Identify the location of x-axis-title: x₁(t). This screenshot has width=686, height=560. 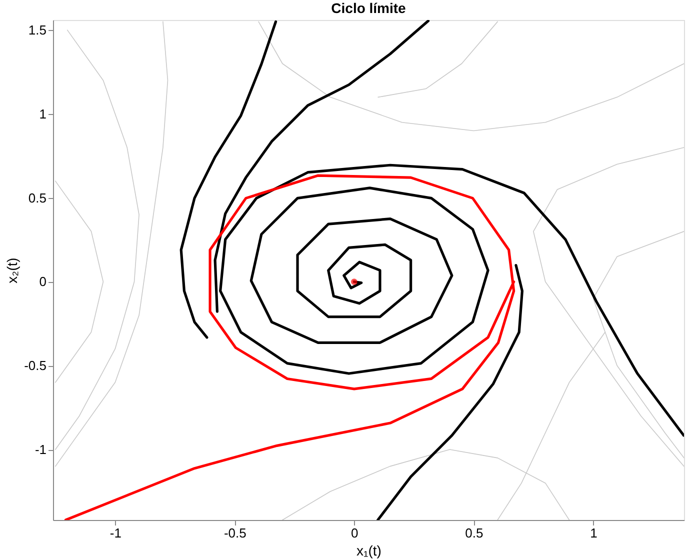
(369, 550).